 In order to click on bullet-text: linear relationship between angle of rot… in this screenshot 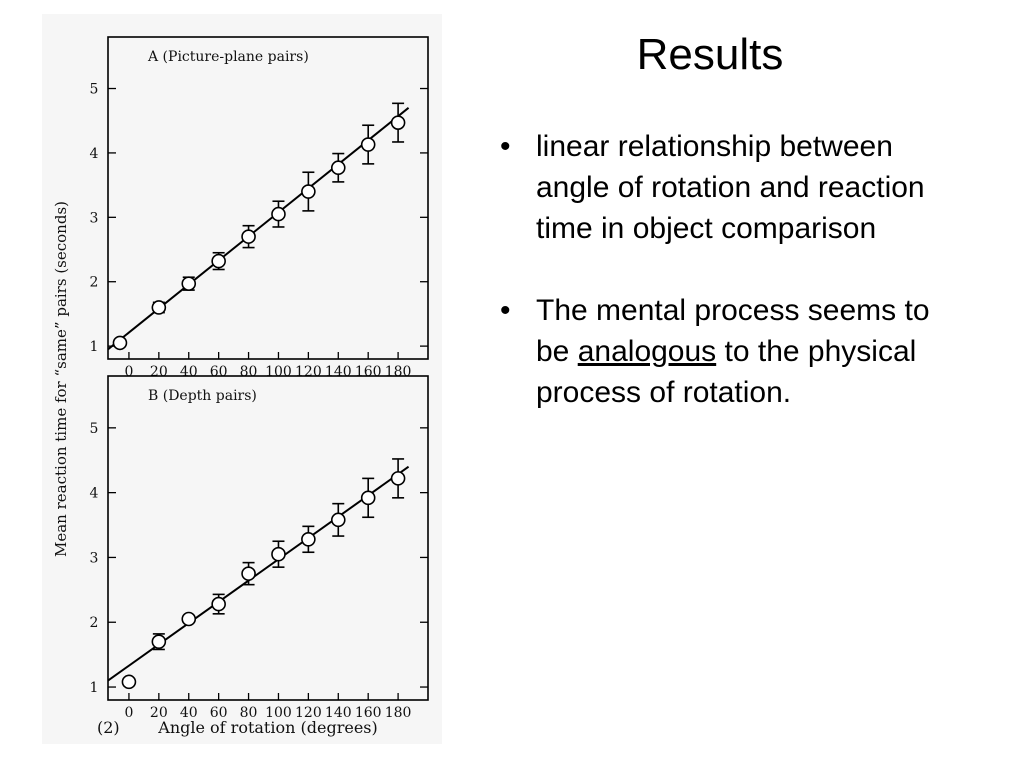, I will do `click(730, 187)`.